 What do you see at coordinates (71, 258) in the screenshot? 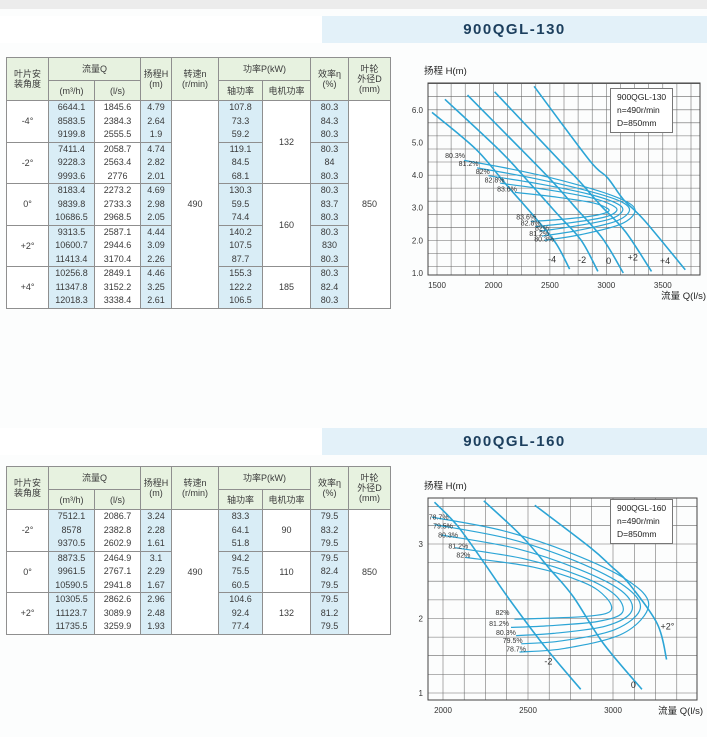
I see `cell-value: 11413.4` at bounding box center [71, 258].